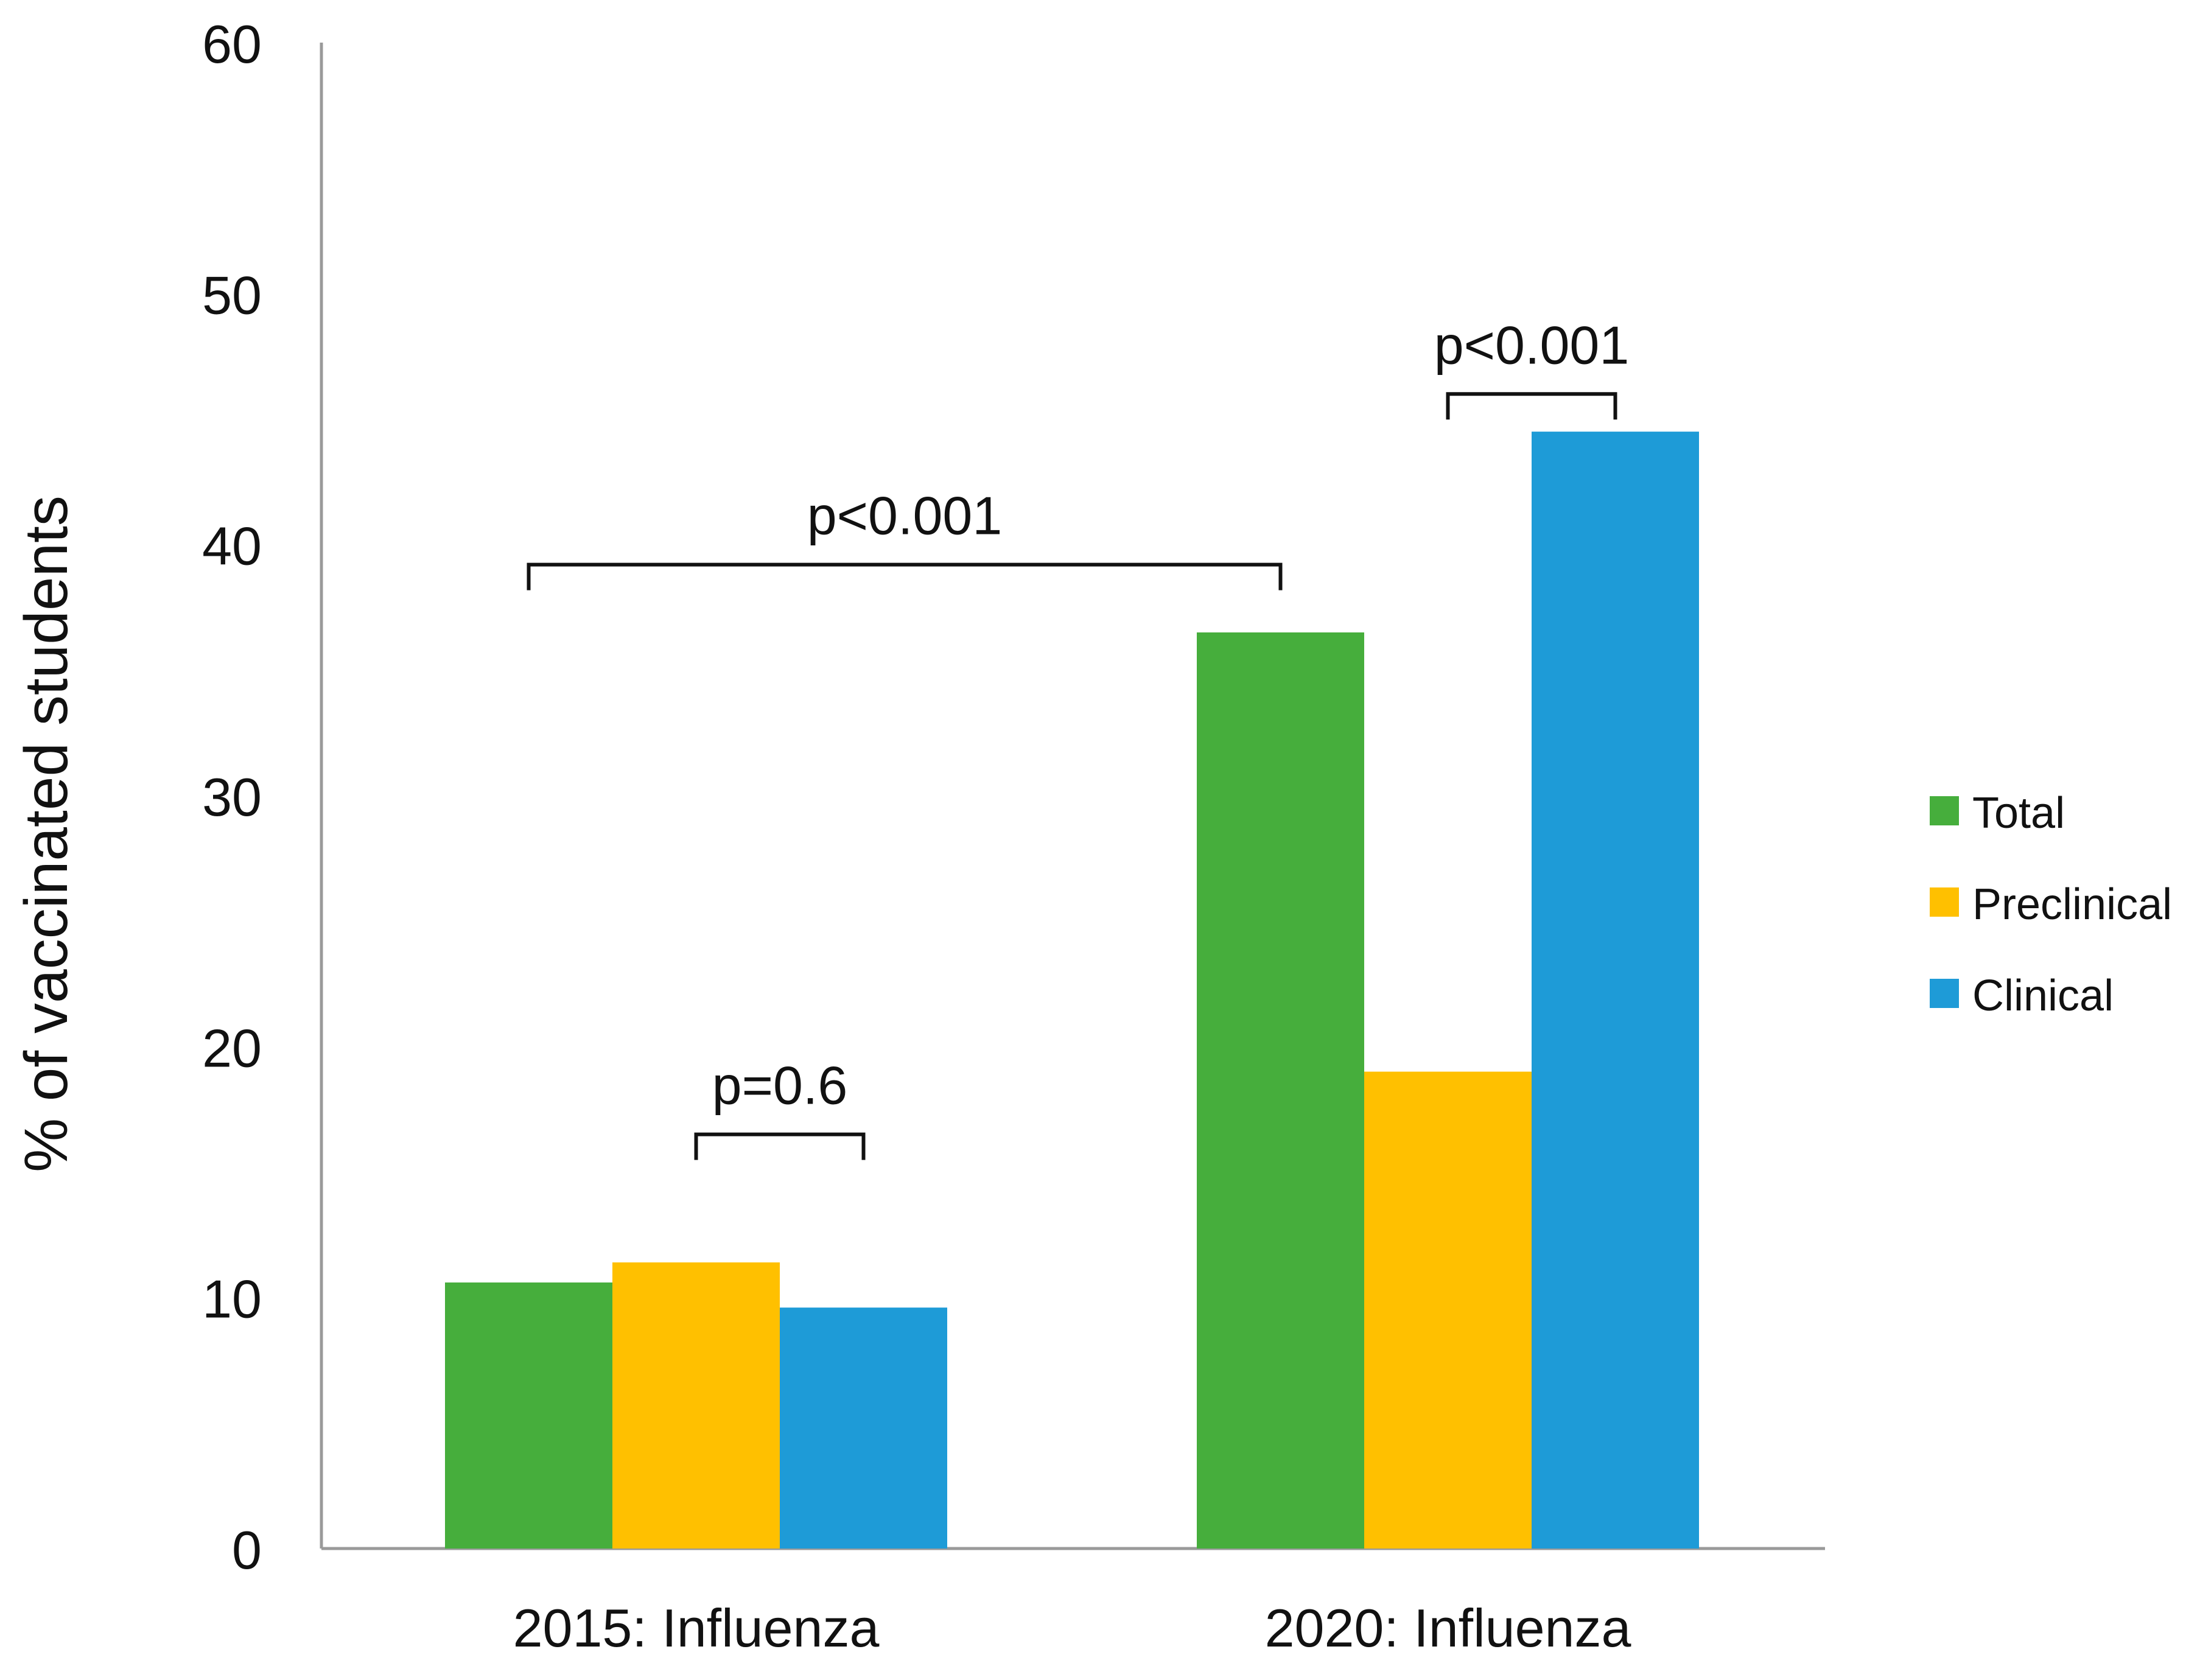 The height and width of the screenshot is (1680, 2200). I want to click on p-value-label: p=0.6, so click(780, 1085).